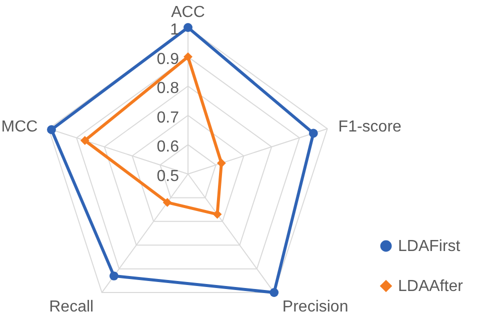  Describe the element at coordinates (315, 307) in the screenshot. I see `spoke-label: Precision` at that location.